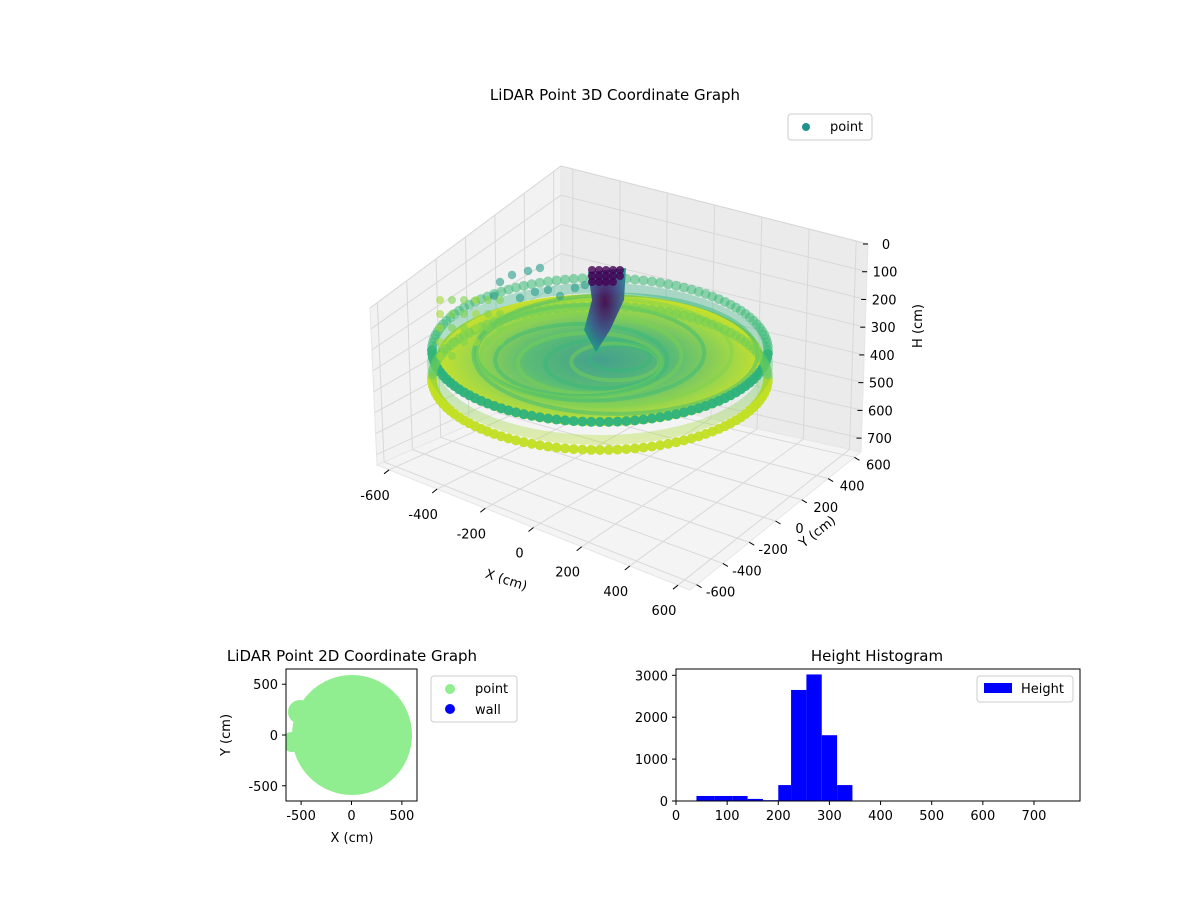 This screenshot has height=900, width=1200. What do you see at coordinates (226, 735) in the screenshot?
I see `y-axis-label-2d: Y (cm)` at bounding box center [226, 735].